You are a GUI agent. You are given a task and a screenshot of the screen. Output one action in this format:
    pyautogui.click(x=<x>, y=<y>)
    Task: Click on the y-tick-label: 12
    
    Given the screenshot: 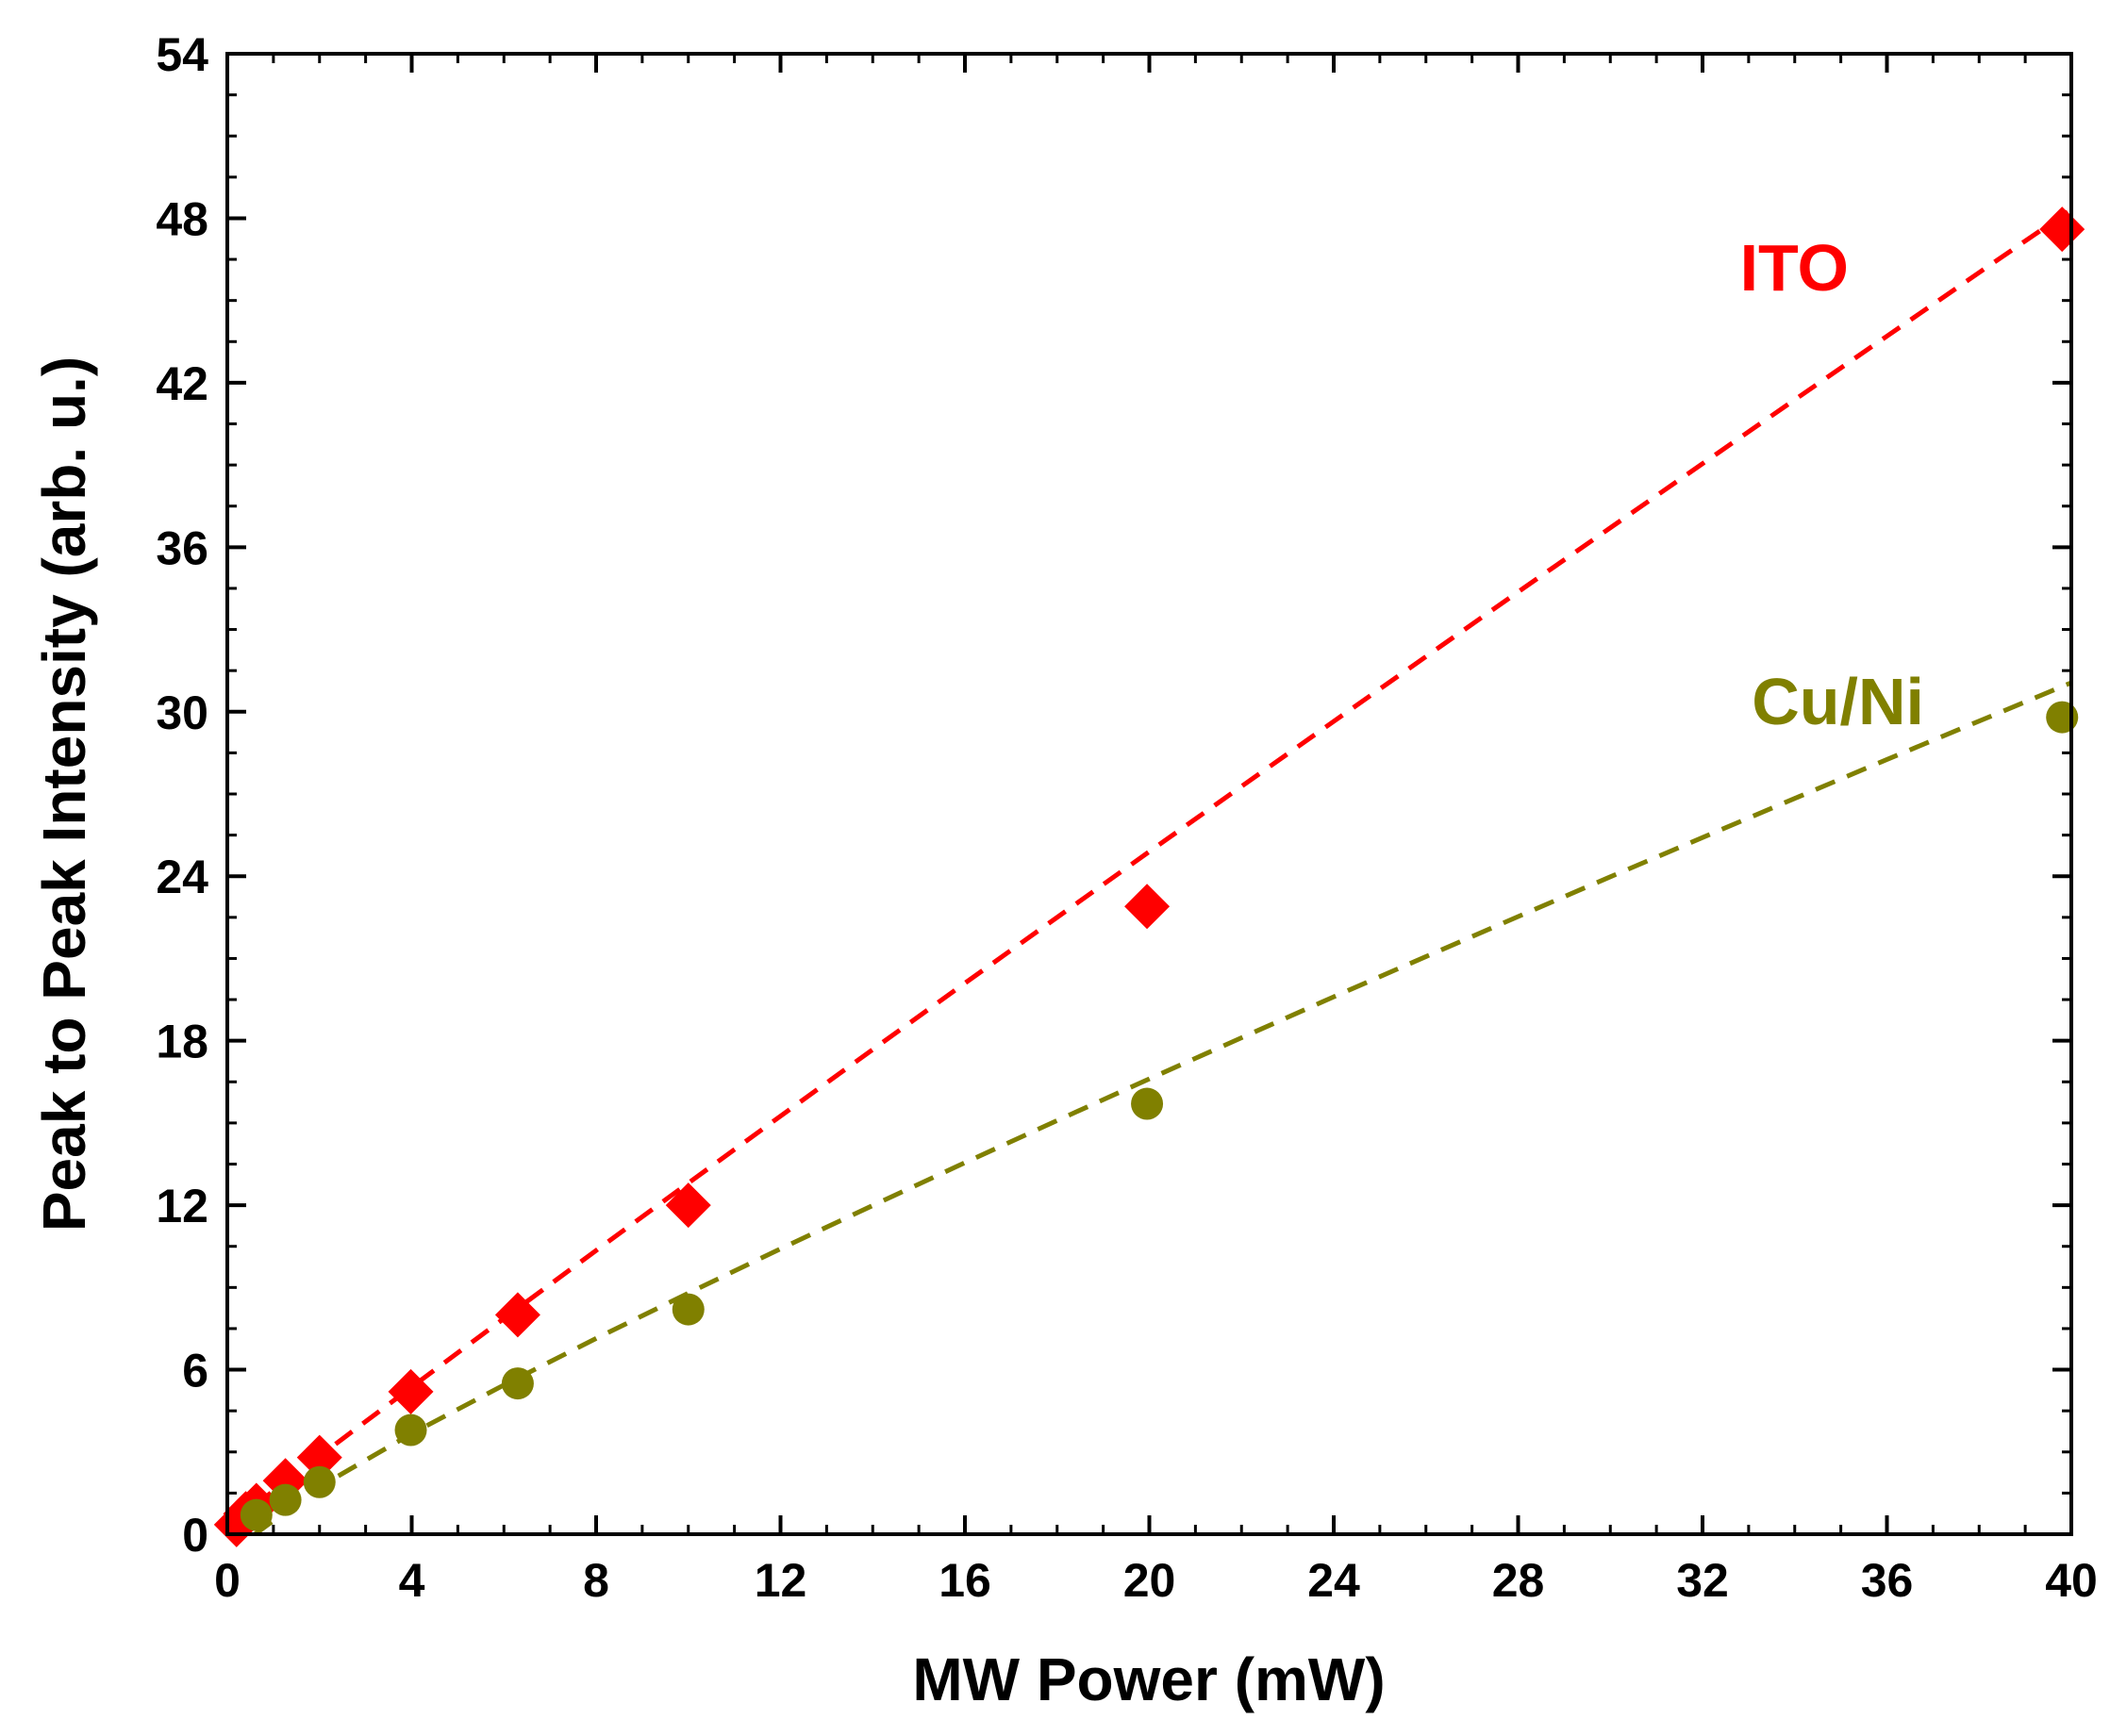 What is the action you would take?
    pyautogui.click(x=182, y=1206)
    